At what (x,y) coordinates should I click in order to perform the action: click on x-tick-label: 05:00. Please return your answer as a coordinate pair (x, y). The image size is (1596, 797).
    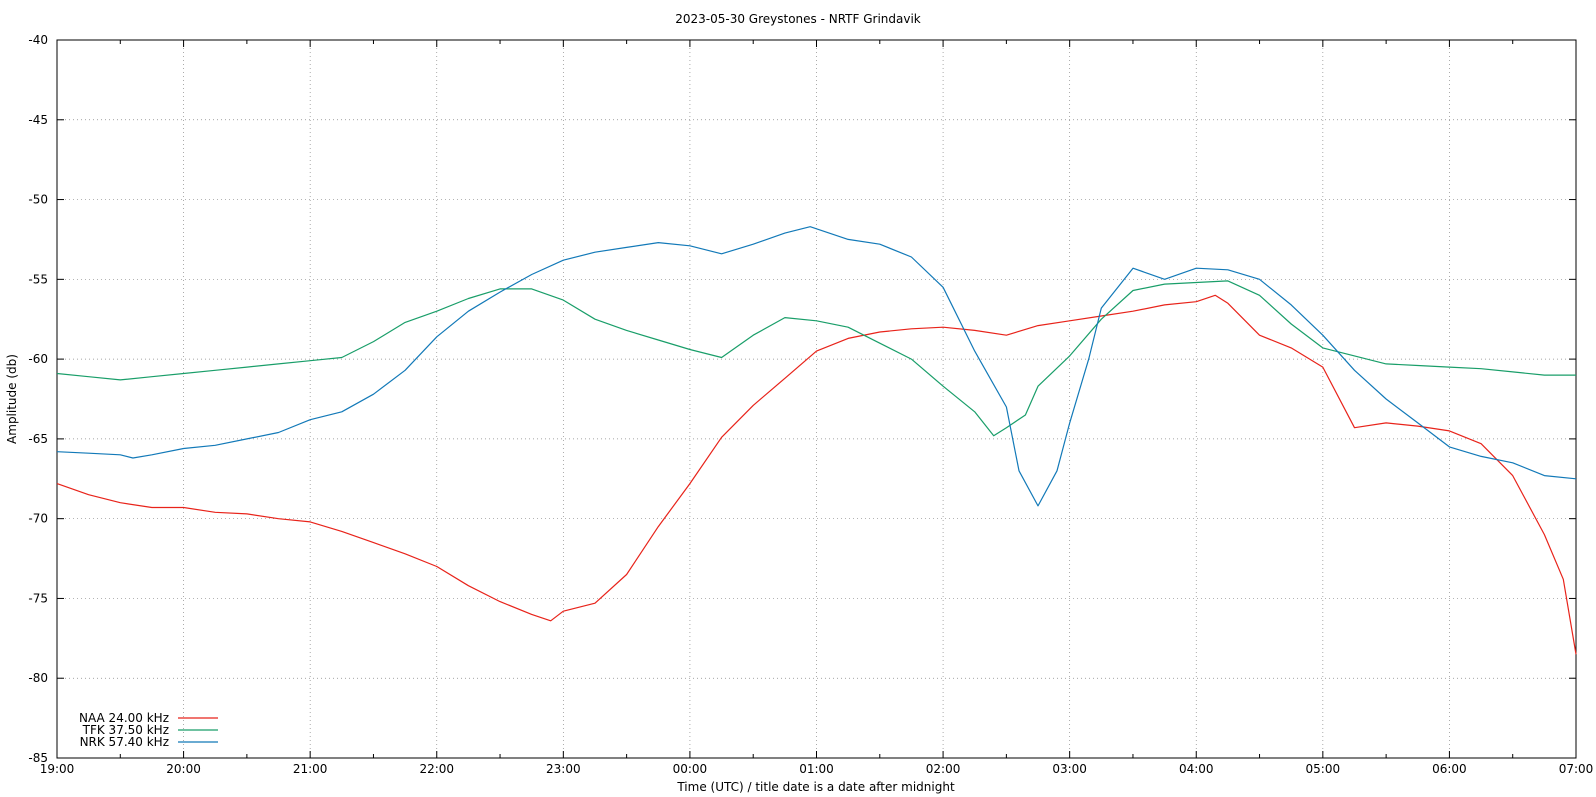
    Looking at the image, I should click on (1323, 769).